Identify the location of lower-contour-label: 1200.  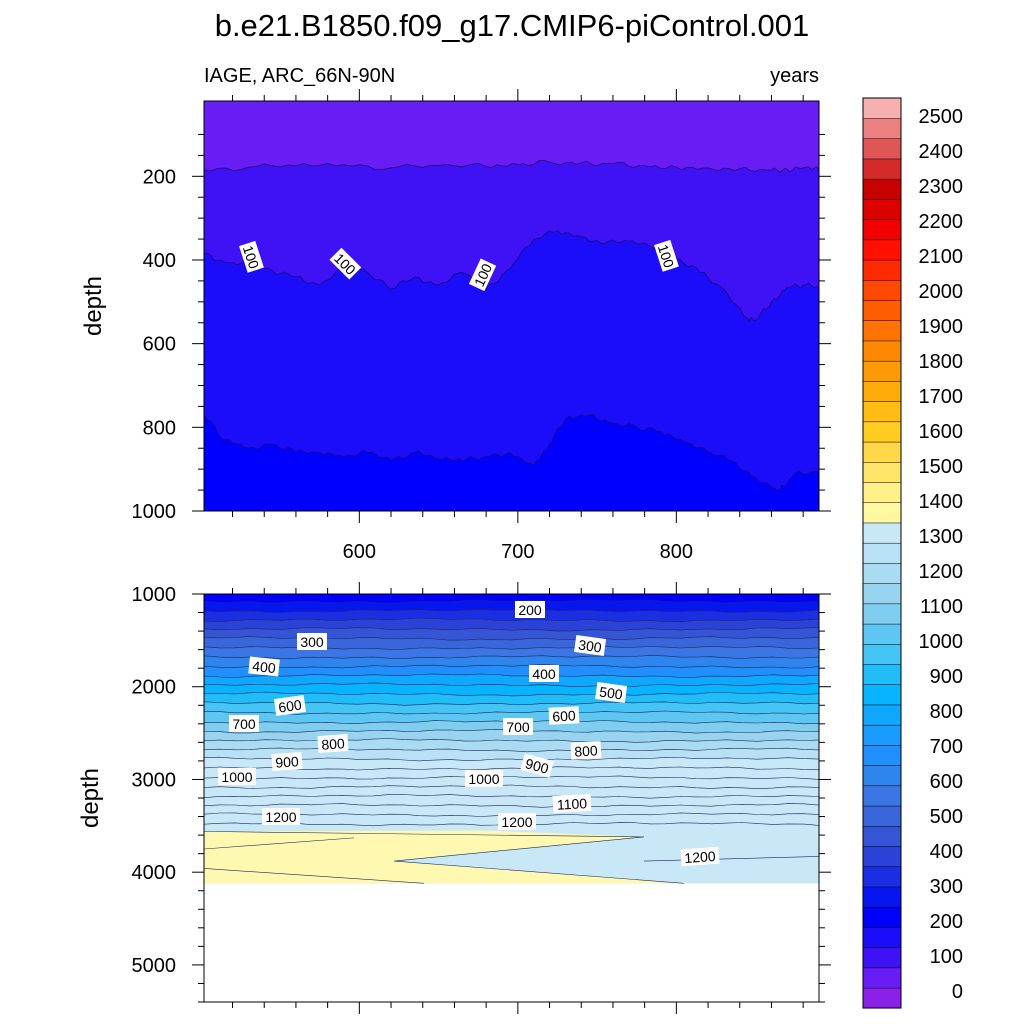
(700, 857).